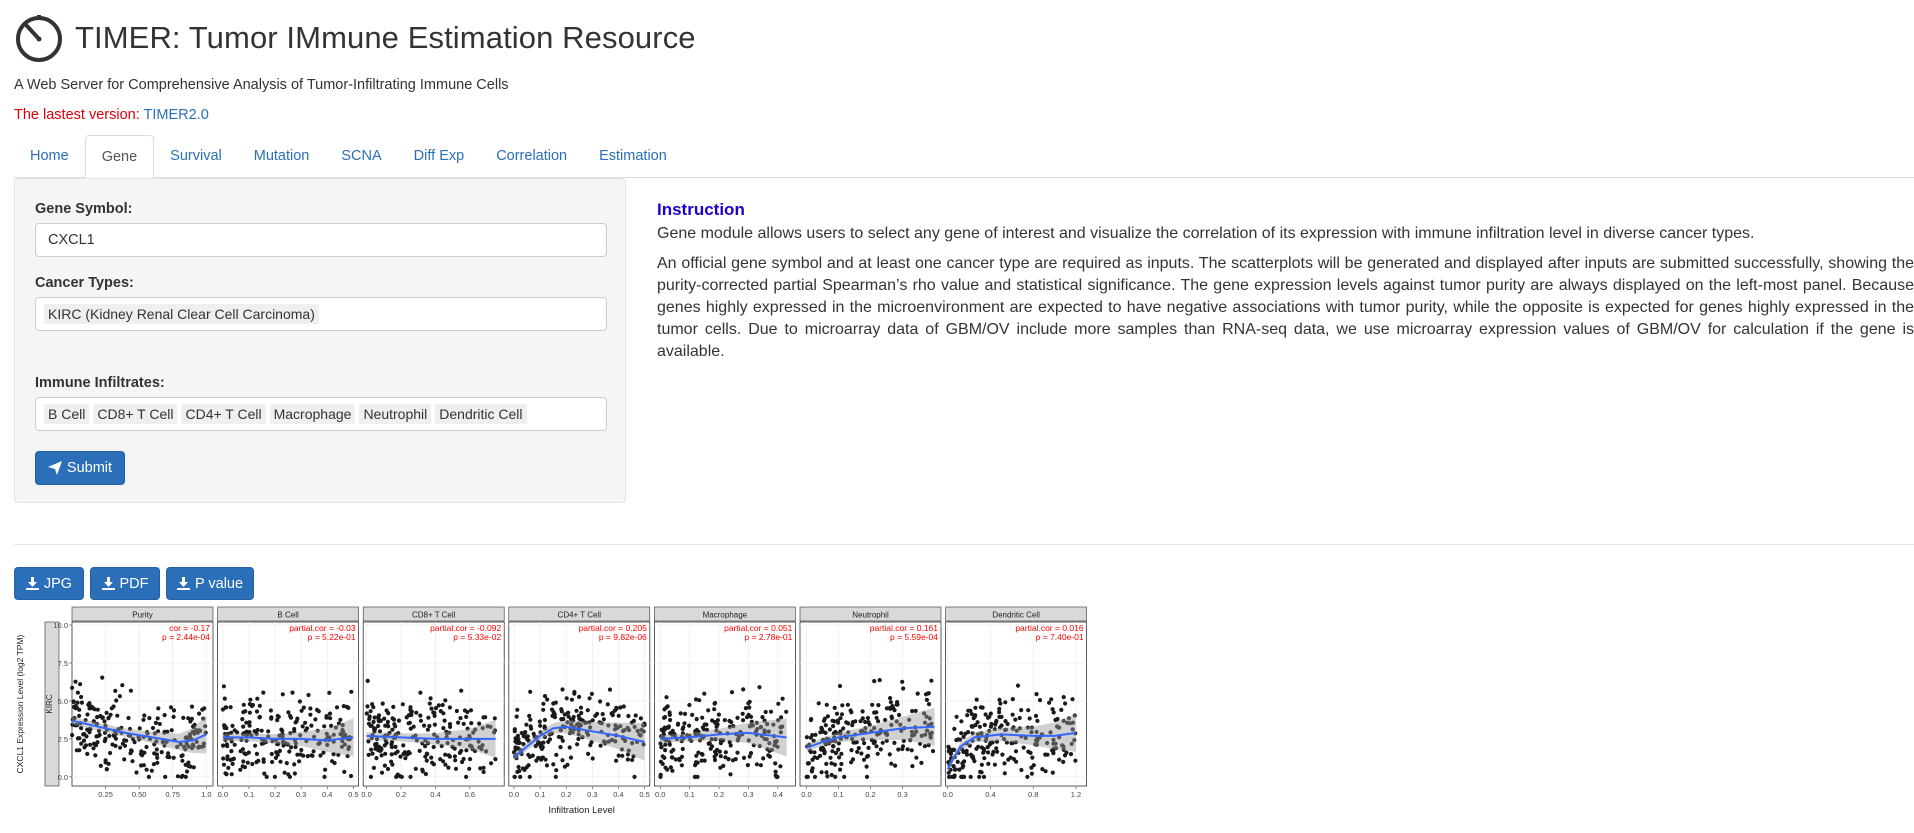 This screenshot has width=1914, height=833. What do you see at coordinates (119, 157) in the screenshot?
I see `tab-gene: Gene` at bounding box center [119, 157].